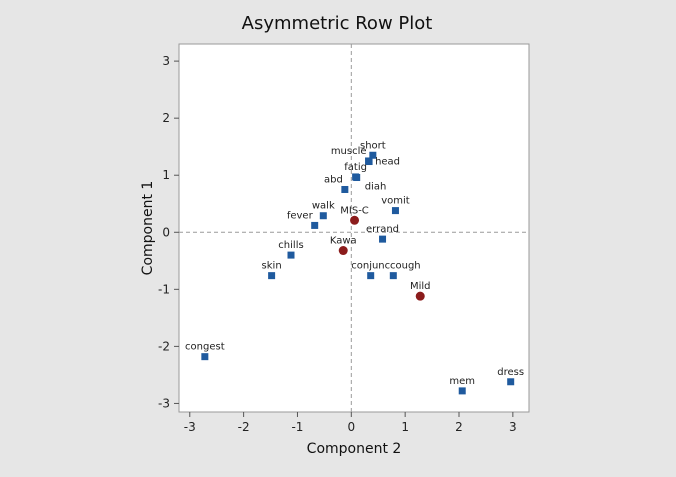  What do you see at coordinates (166, 118) in the screenshot?
I see `y-tick-label: 2` at bounding box center [166, 118].